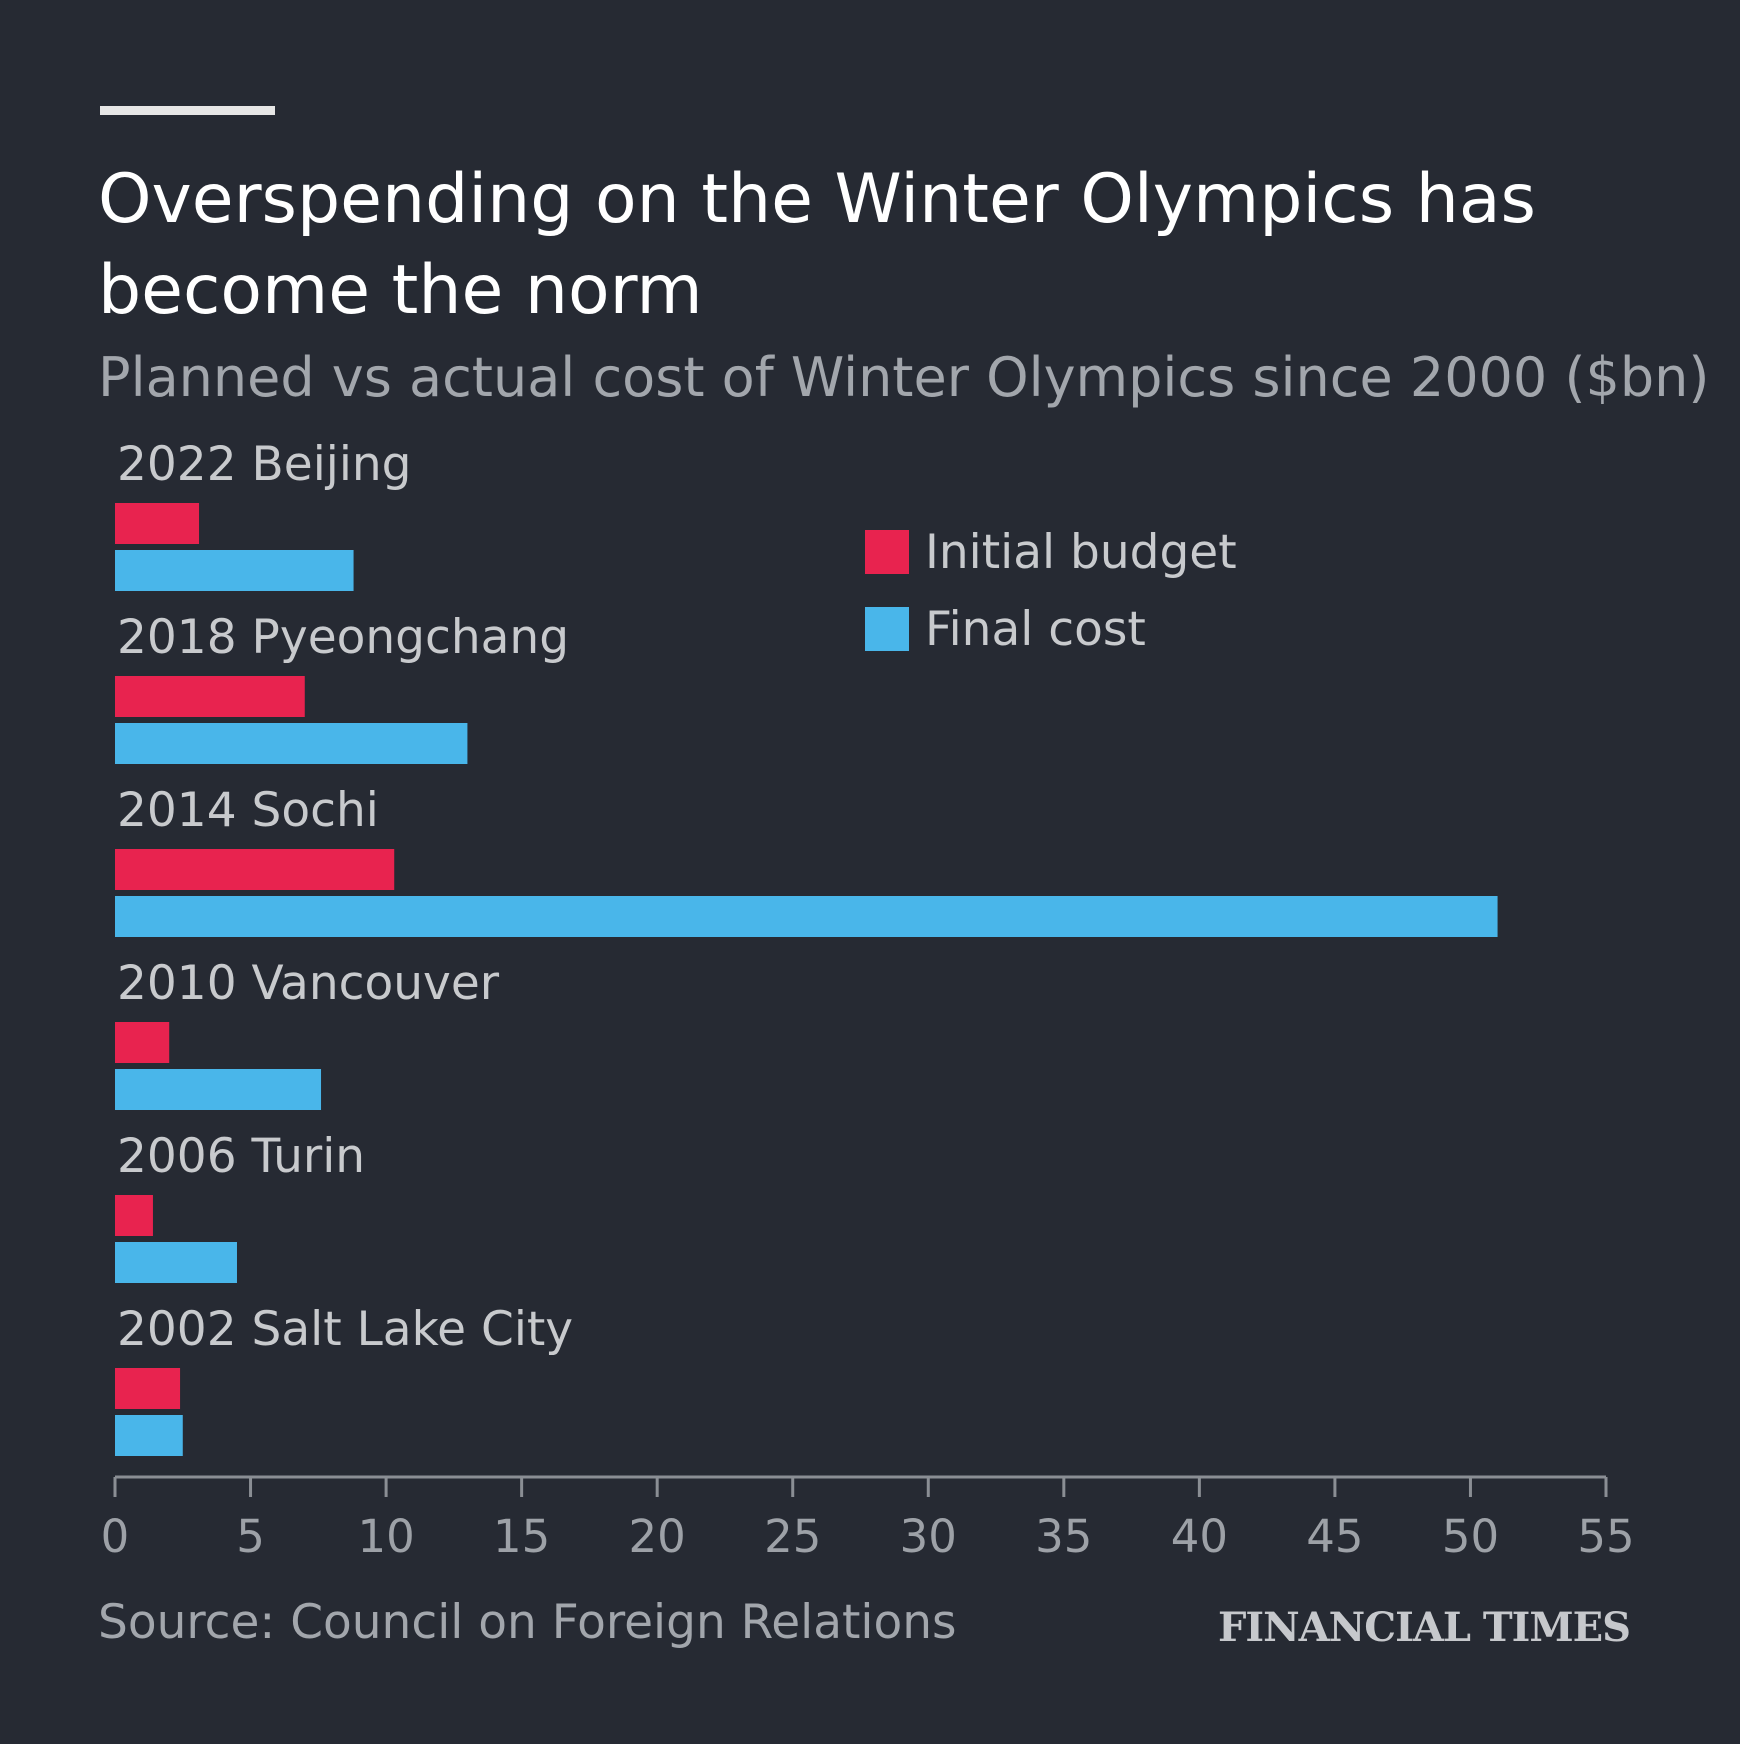  I want to click on x-tick-label-25: 25, so click(792, 1536).